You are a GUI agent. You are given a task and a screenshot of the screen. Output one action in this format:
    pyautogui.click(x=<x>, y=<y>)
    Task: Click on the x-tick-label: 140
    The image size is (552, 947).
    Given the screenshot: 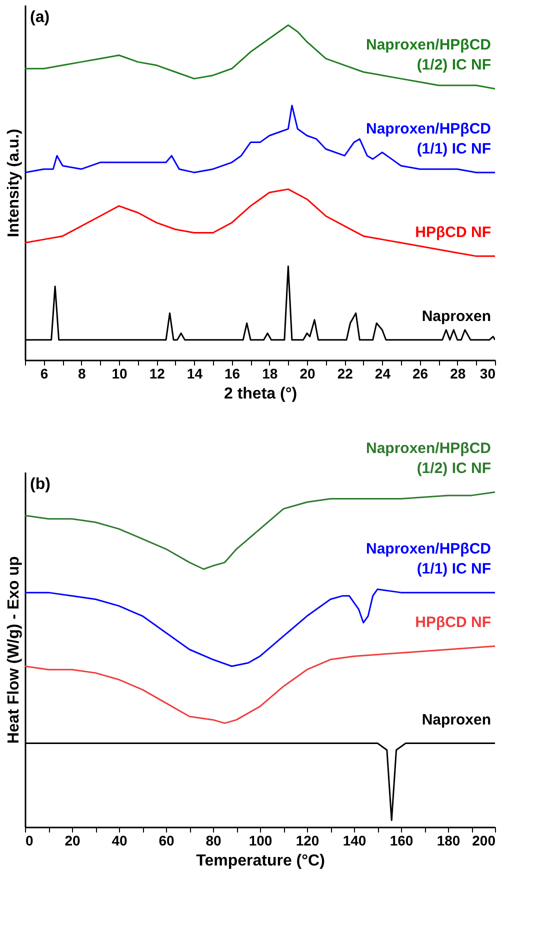 What is the action you would take?
    pyautogui.click(x=354, y=840)
    